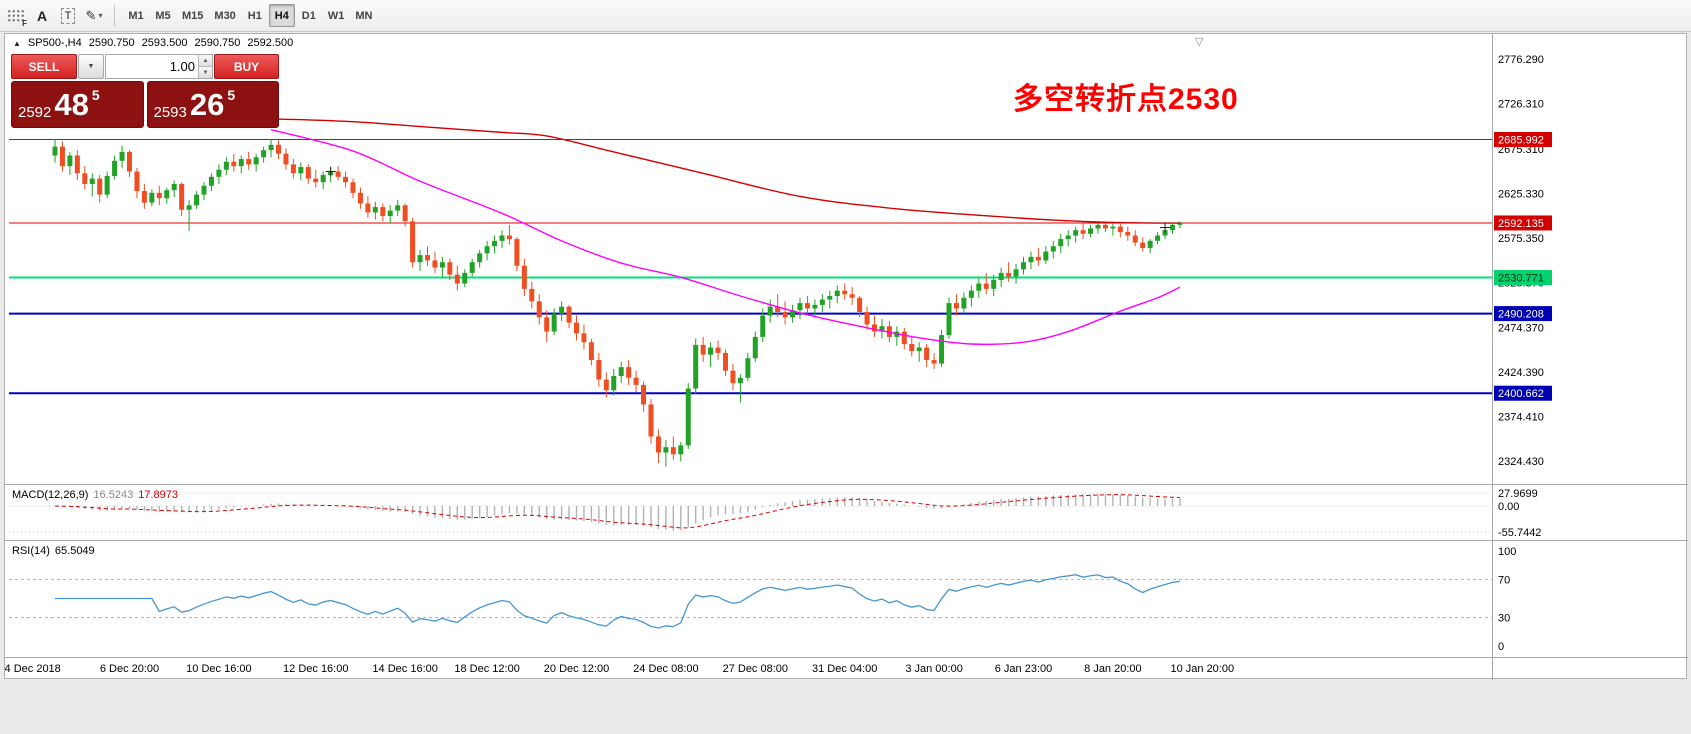 The image size is (1691, 734). Describe the element at coordinates (1024, 669) in the screenshot. I see `svg-text: 6 Jan 23:00` at that location.